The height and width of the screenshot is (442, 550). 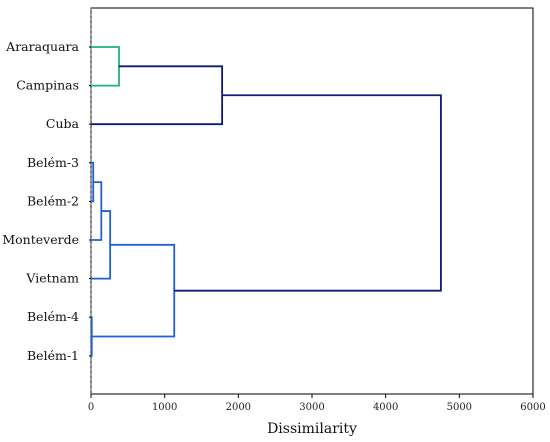 I want to click on x-axis-ticks: 0 1000 2000 3000 4000 5000 6000, so click(x=317, y=403).